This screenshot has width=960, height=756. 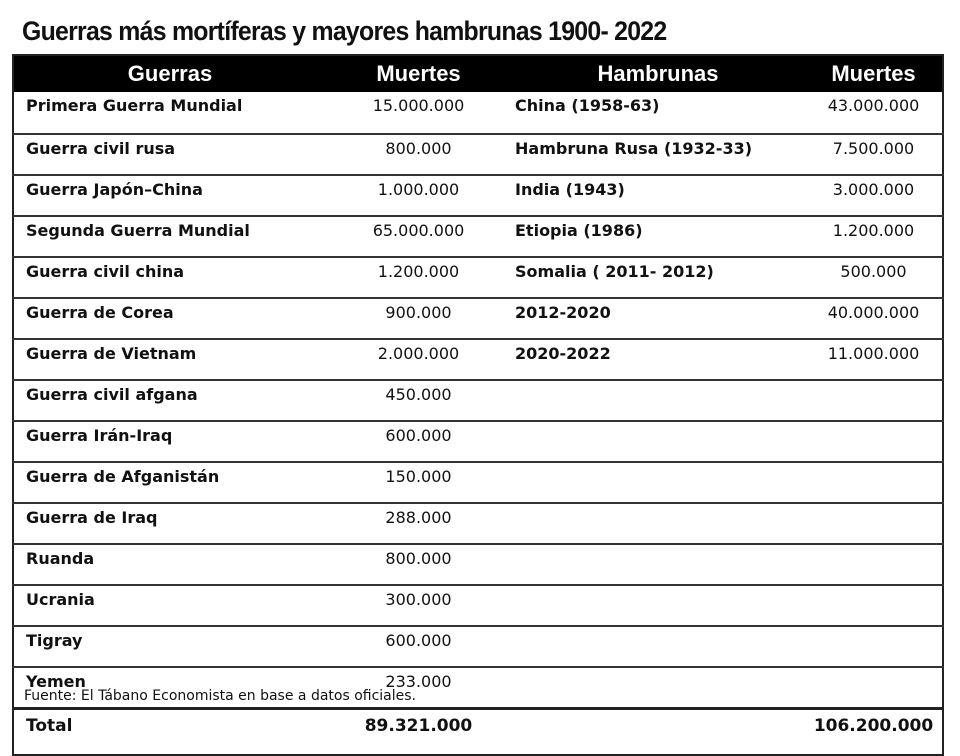 I want to click on famine-deaths-cell: 3.000.000, so click(x=874, y=195).